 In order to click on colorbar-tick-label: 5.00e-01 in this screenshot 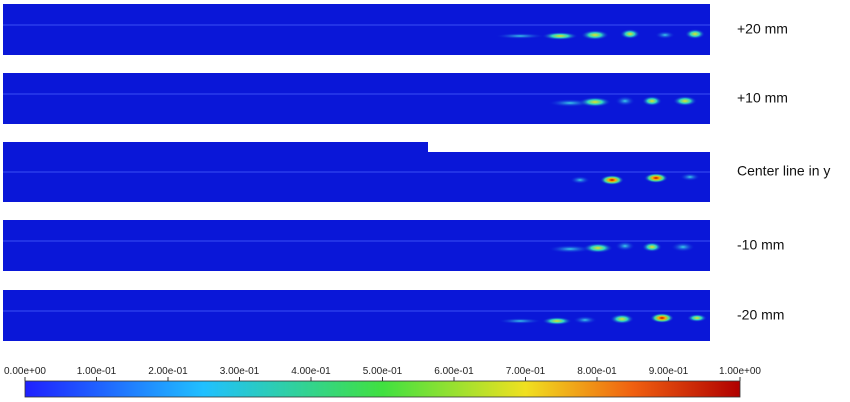, I will do `click(383, 371)`.